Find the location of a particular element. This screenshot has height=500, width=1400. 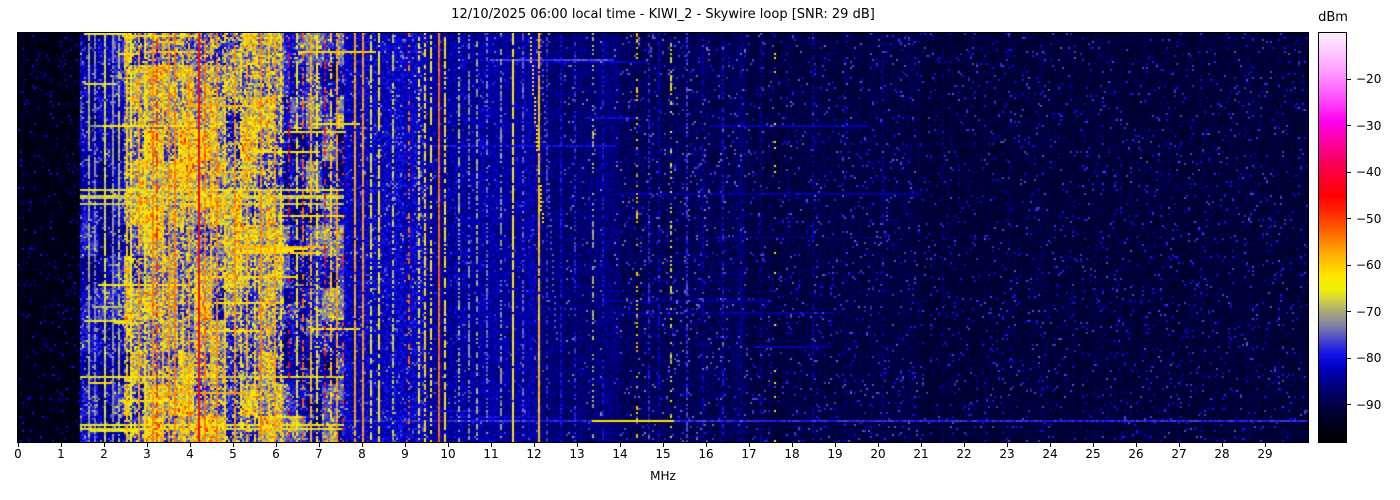

colorbar-tick-label: −40 is located at coordinates (1369, 172).